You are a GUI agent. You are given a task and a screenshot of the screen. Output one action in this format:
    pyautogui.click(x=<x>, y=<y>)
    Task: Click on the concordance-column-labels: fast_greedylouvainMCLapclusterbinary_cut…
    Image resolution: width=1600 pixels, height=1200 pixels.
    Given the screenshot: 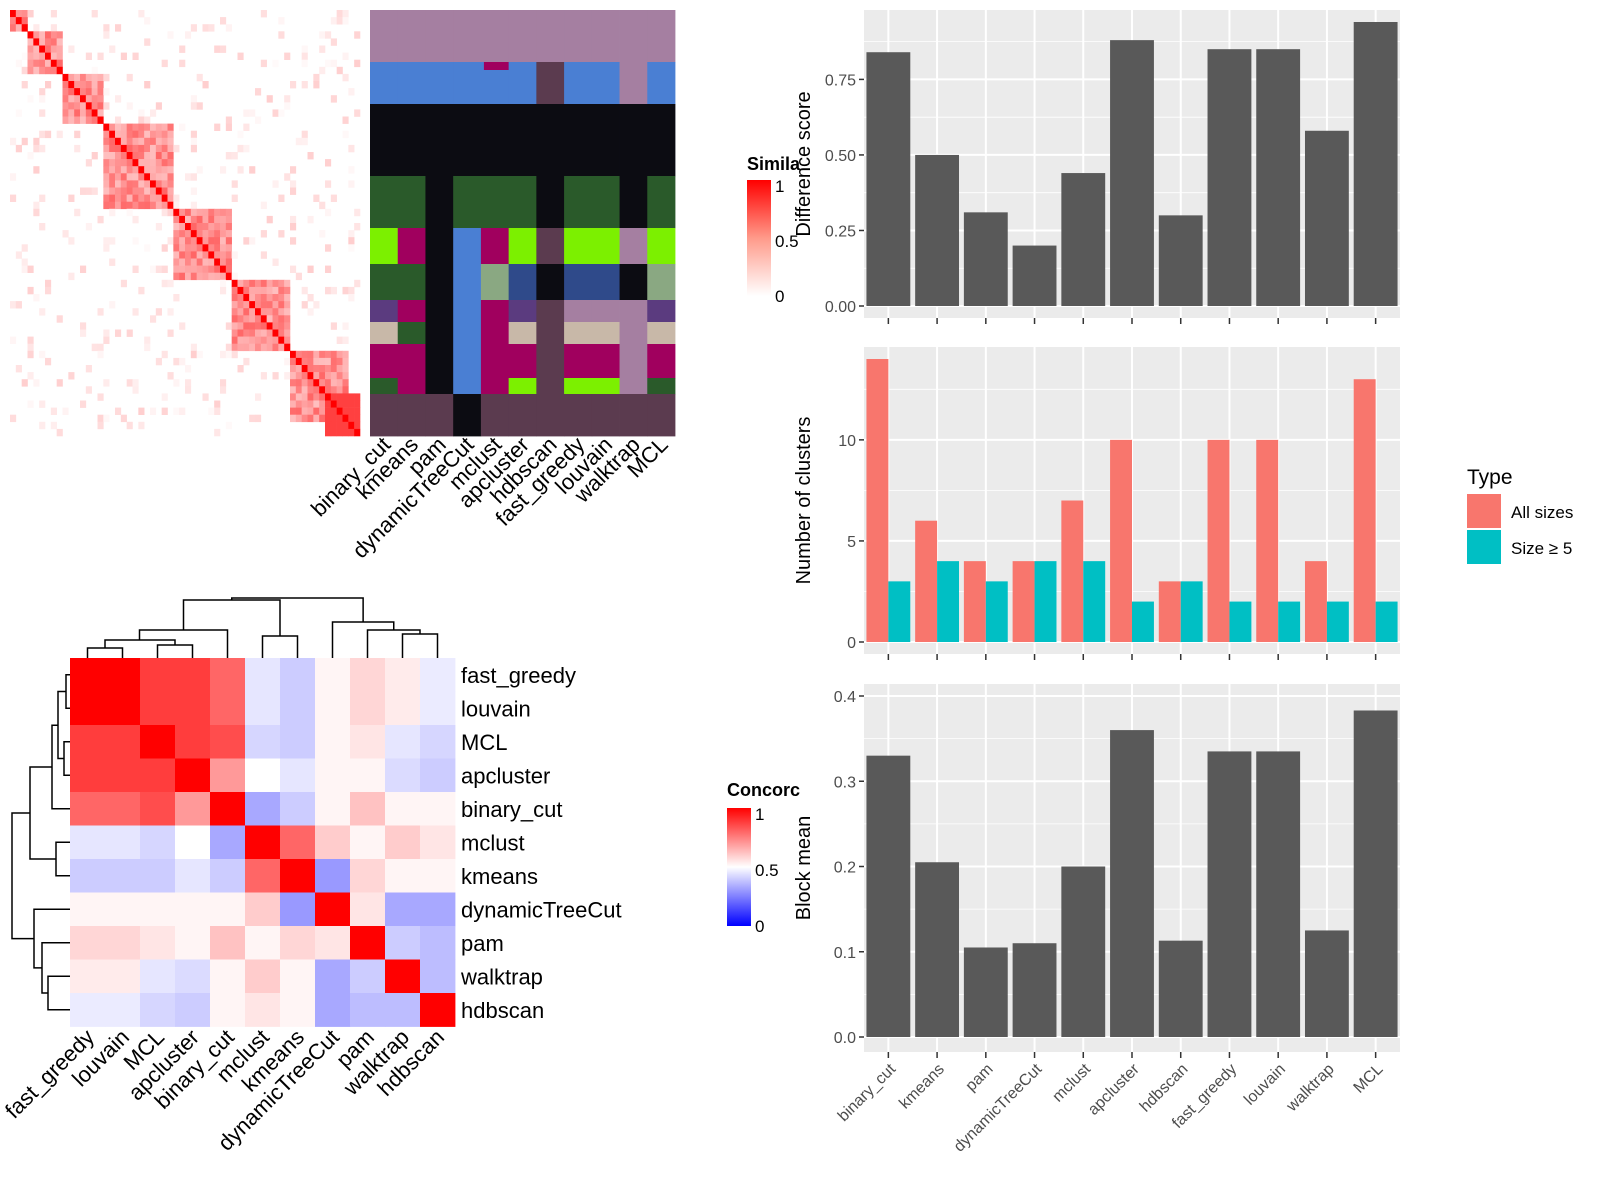 What is the action you would take?
    pyautogui.click(x=224, y=1089)
    